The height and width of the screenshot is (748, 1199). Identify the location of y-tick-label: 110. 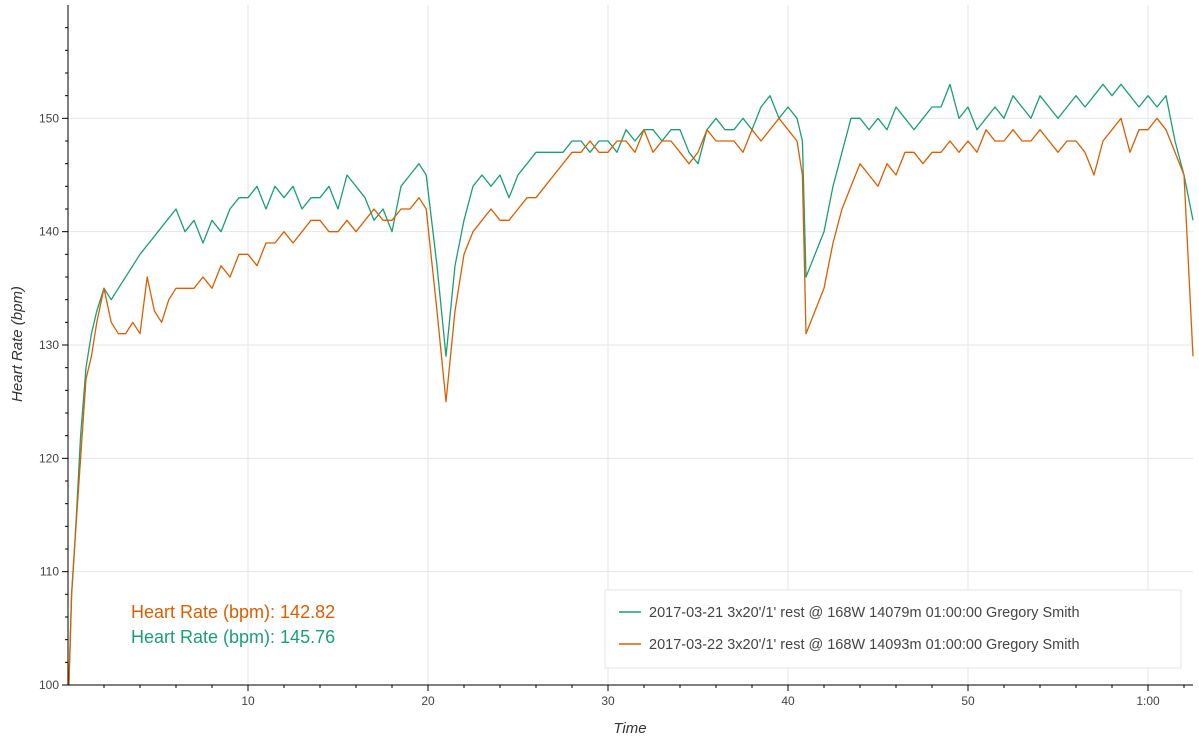
(49, 572).